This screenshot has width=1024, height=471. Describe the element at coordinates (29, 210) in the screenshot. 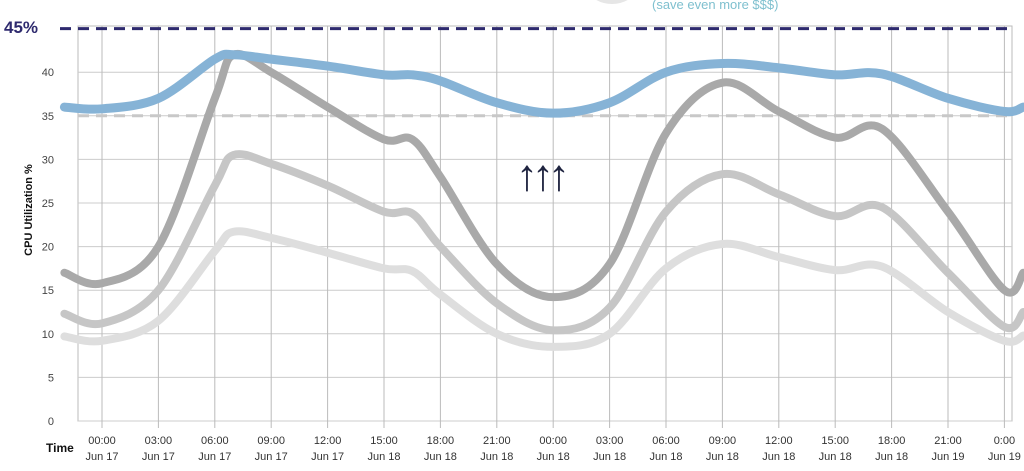

I see `y-axis-label: CPU Utilization %` at that location.